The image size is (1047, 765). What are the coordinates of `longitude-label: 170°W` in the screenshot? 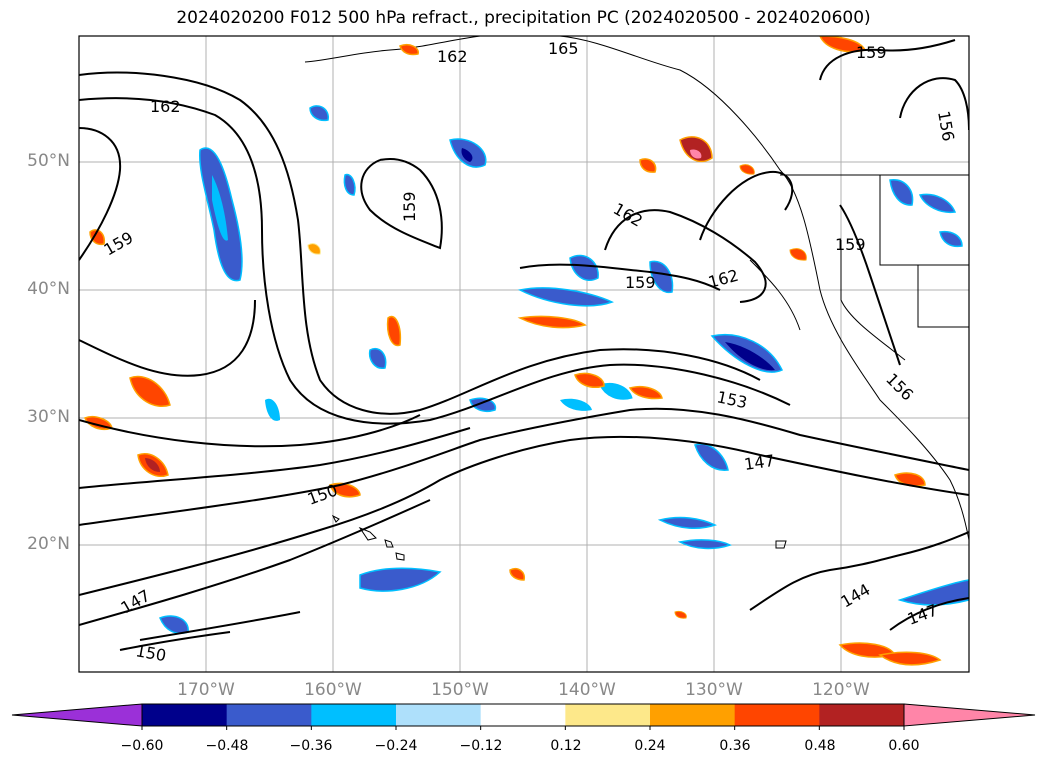 It's located at (206, 690).